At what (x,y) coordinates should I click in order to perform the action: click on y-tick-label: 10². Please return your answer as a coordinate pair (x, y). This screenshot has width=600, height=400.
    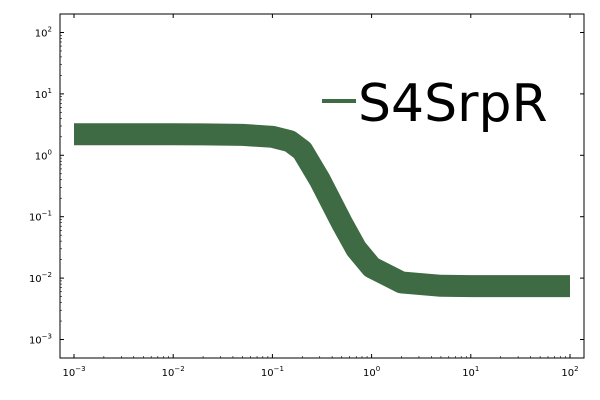
    Looking at the image, I should click on (43, 32).